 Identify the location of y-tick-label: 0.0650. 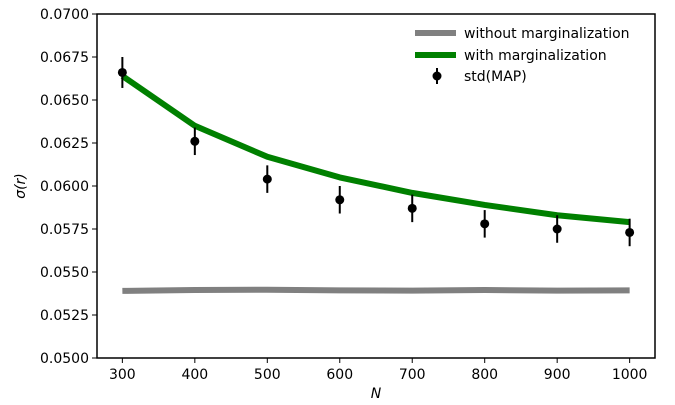
(64, 101).